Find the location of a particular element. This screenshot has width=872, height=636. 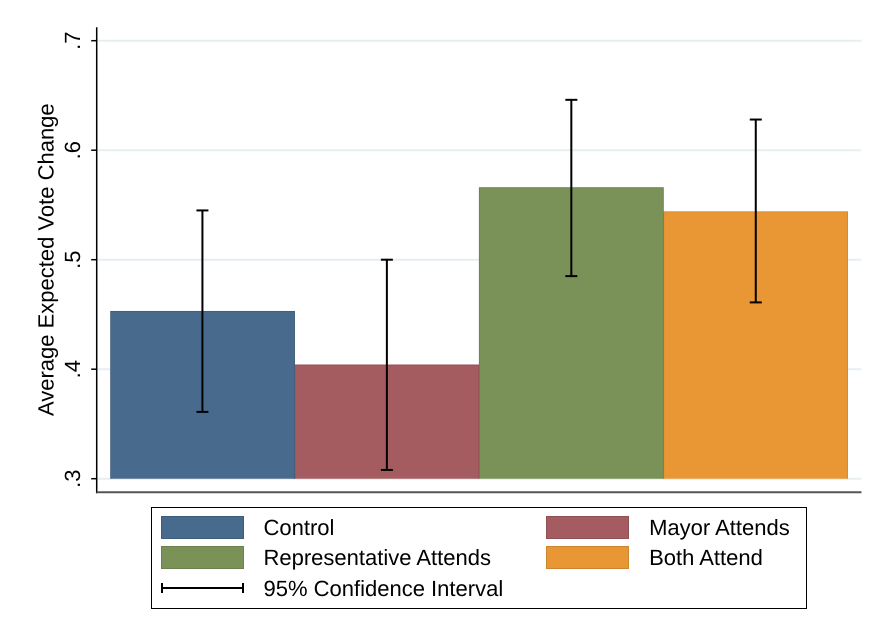

legend-label: Control is located at coordinates (299, 527).